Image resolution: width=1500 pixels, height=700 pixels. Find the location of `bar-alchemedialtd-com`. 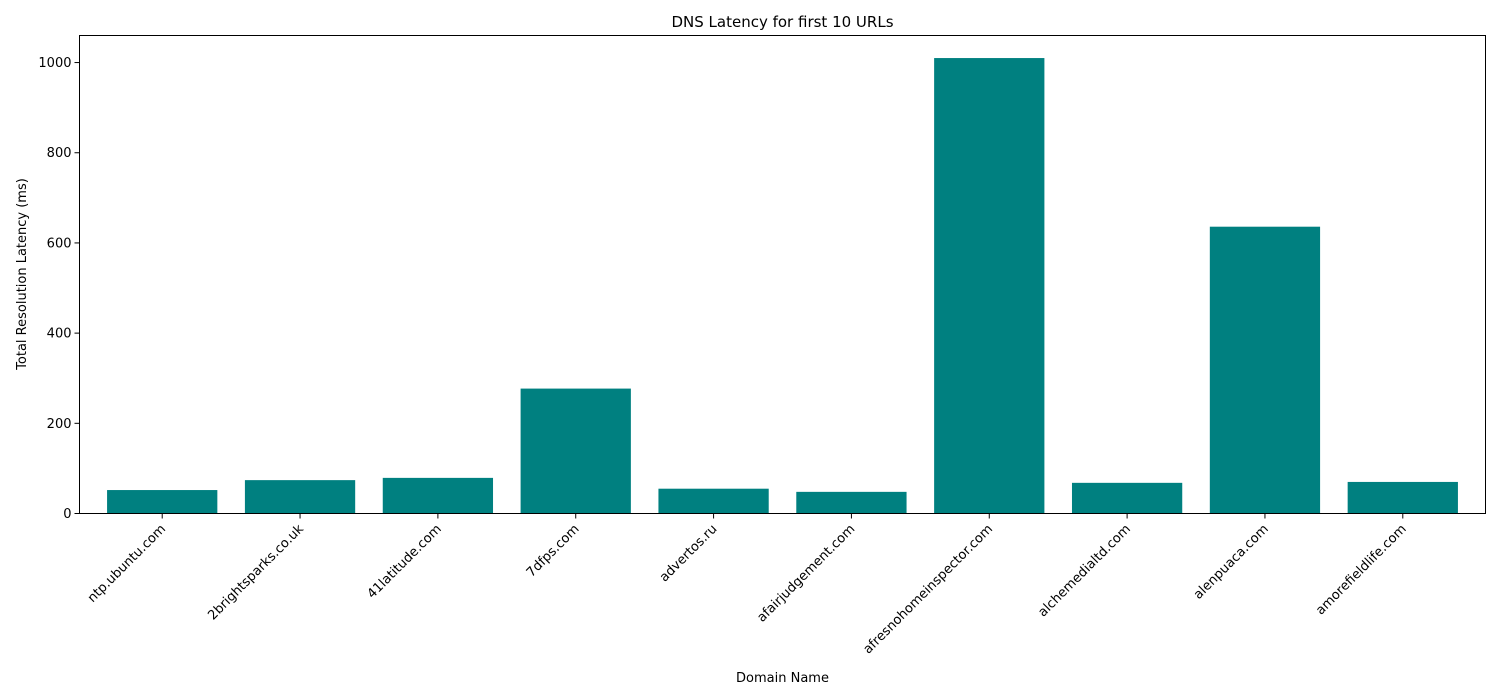

bar-alchemedialtd-com is located at coordinates (1127, 498).